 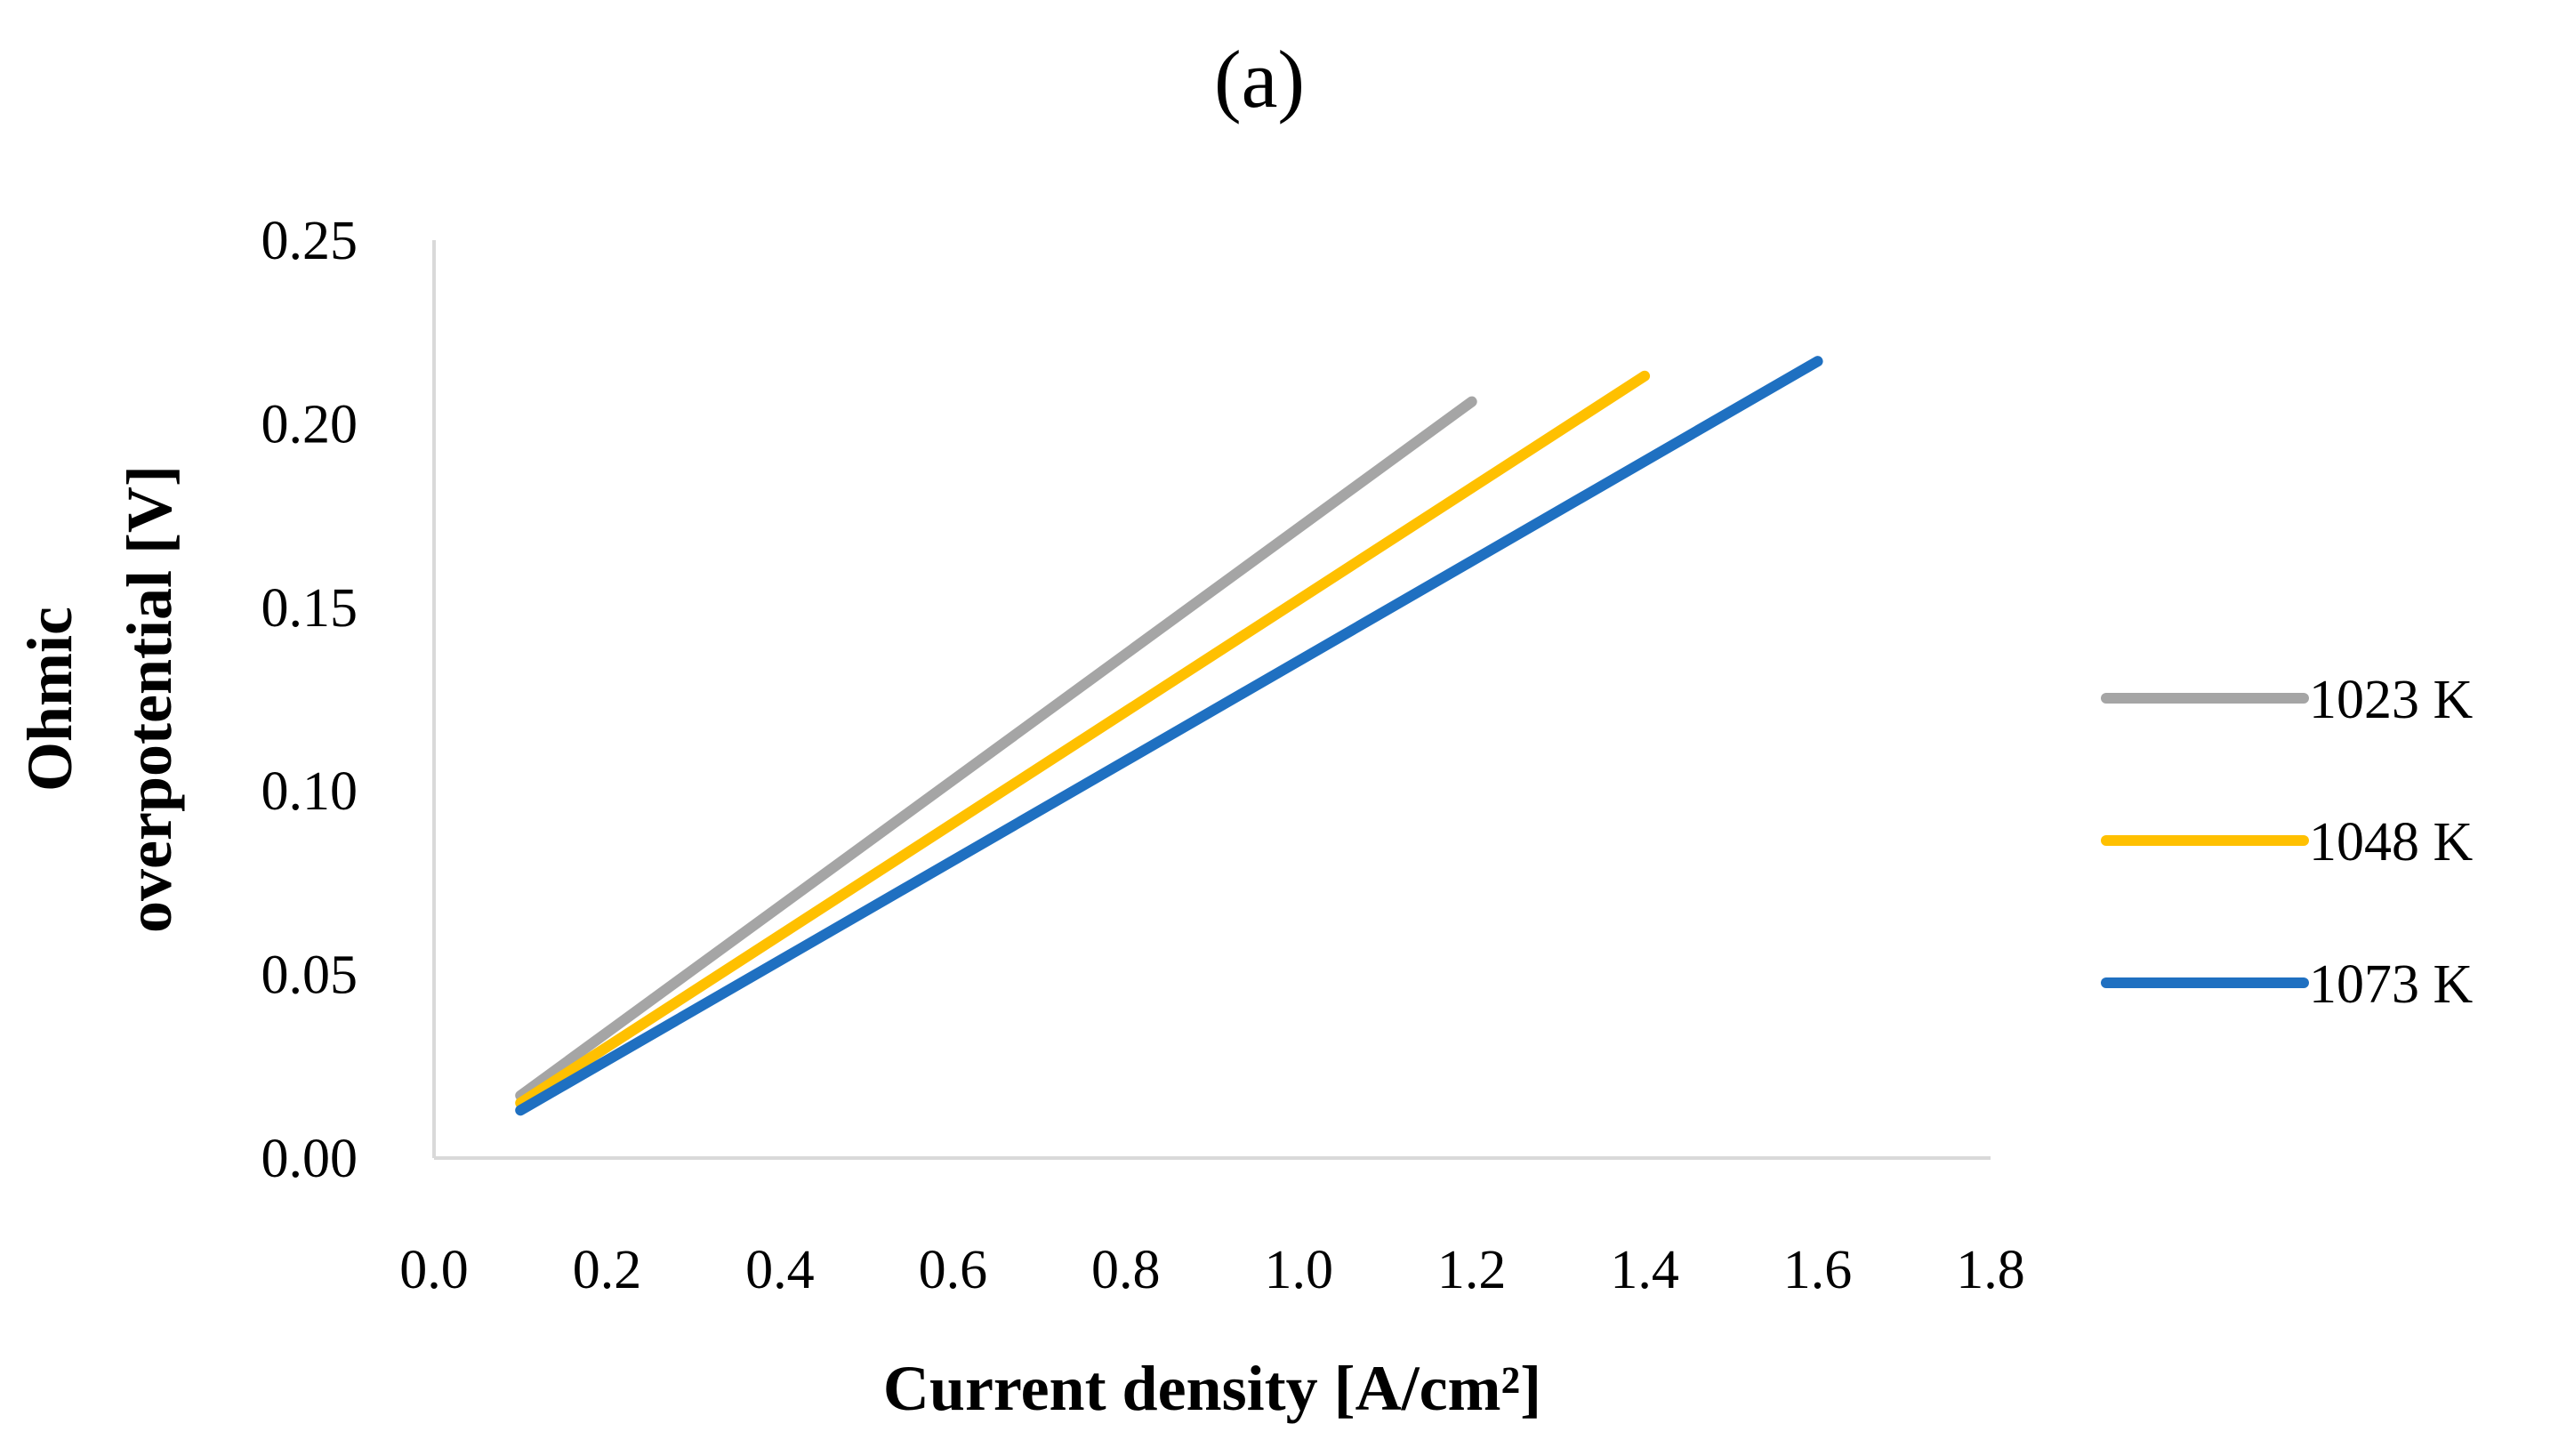 I want to click on y-tick-label: 0.20, so click(x=309, y=424).